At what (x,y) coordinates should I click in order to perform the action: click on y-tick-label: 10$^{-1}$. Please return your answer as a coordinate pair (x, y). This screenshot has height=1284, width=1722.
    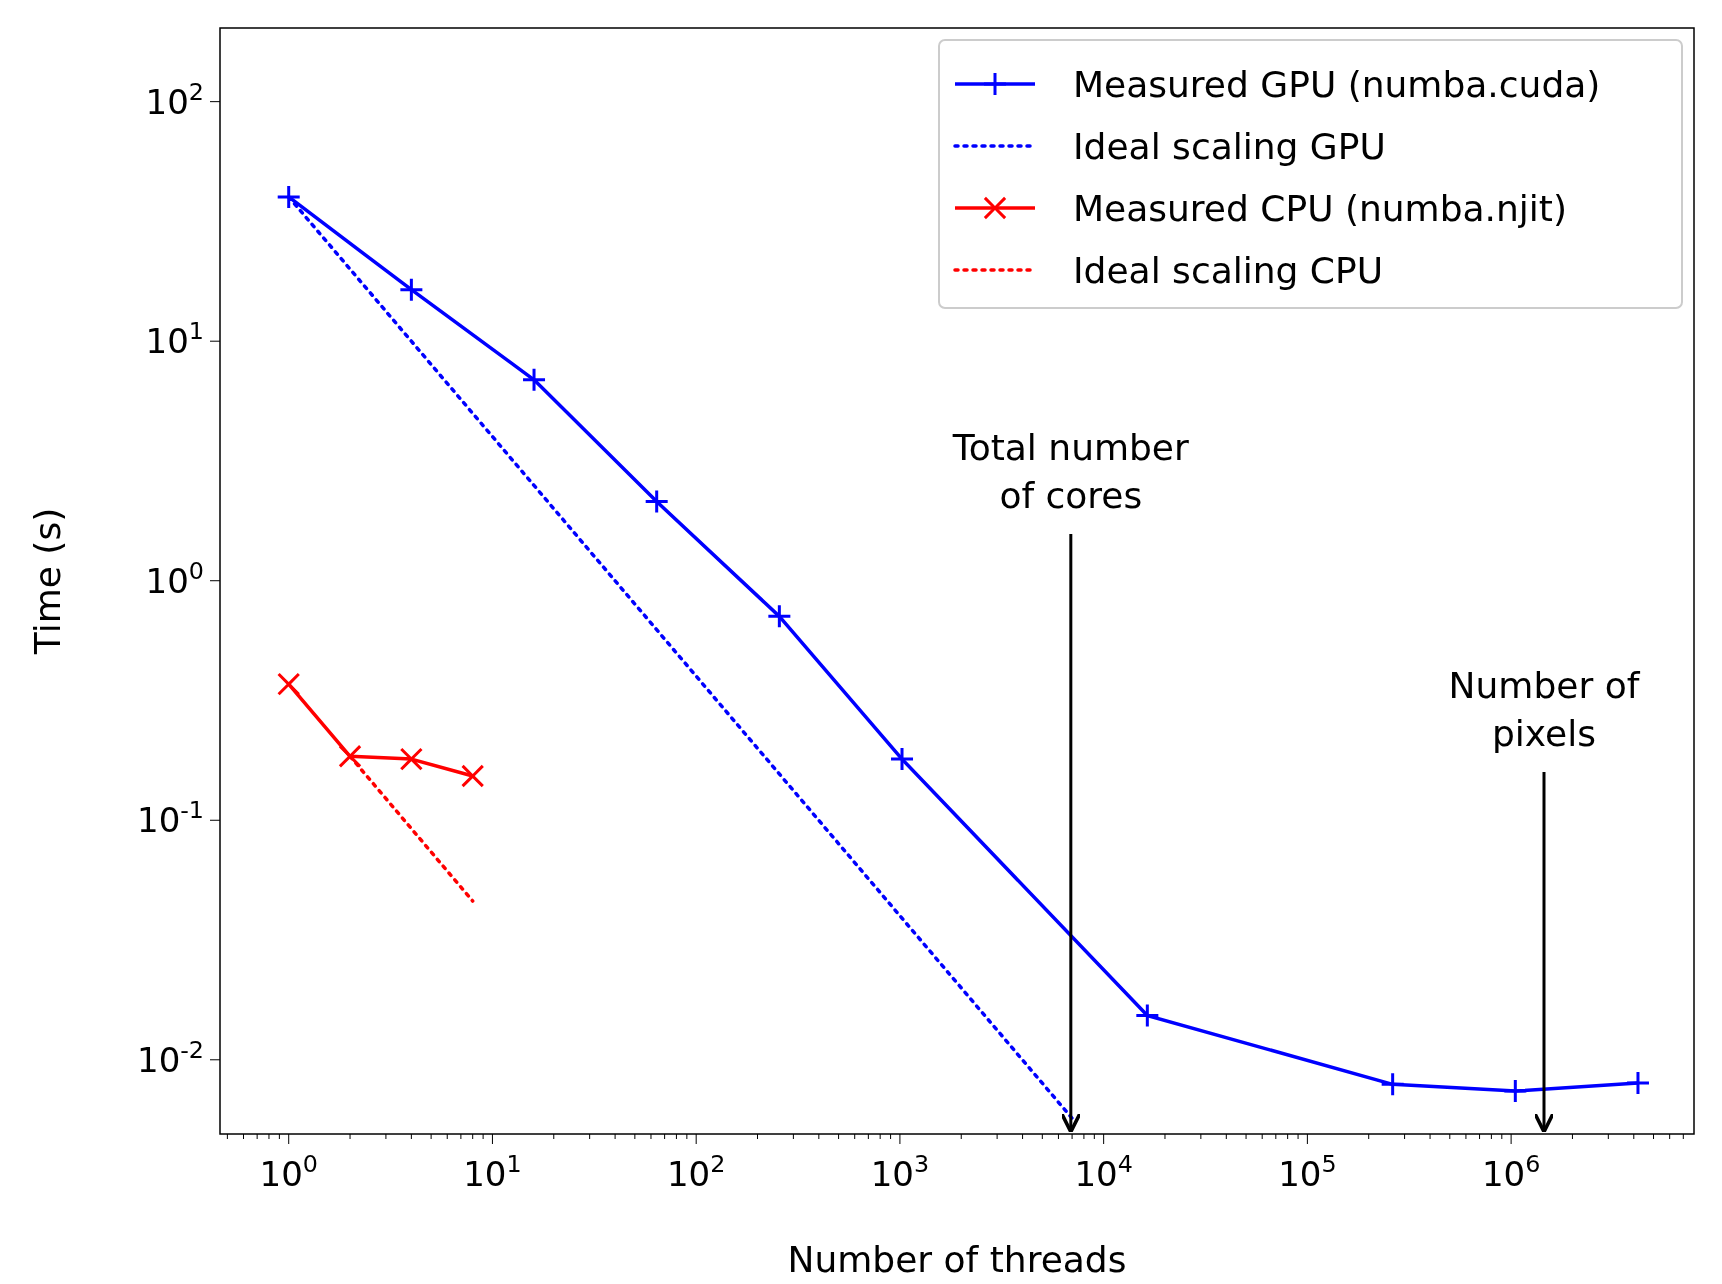
    Looking at the image, I should click on (170, 818).